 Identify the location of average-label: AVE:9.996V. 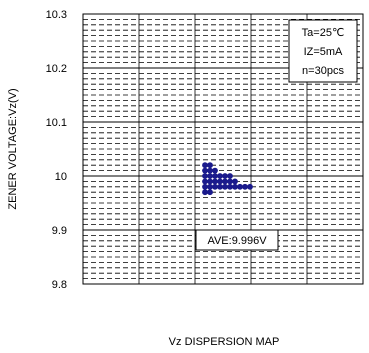
(237, 241).